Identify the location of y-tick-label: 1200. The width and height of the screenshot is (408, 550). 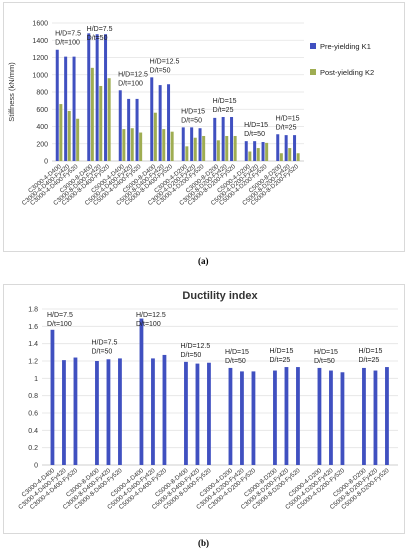
(40, 58).